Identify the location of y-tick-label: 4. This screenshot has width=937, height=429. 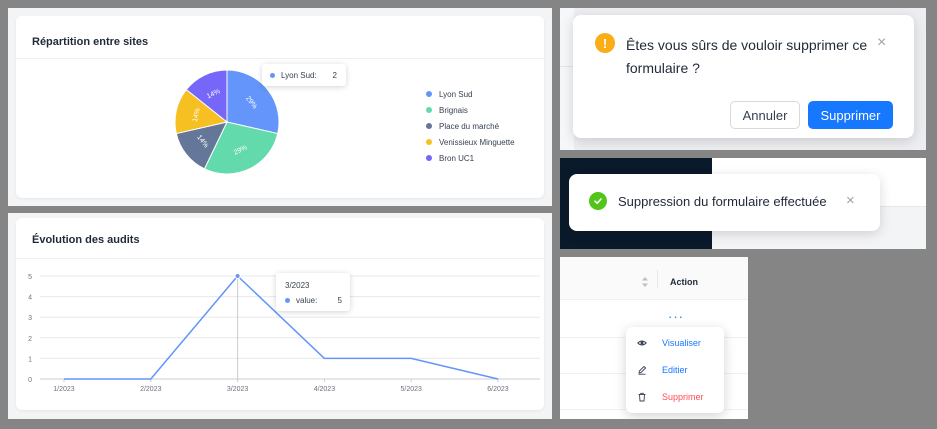
(30, 298).